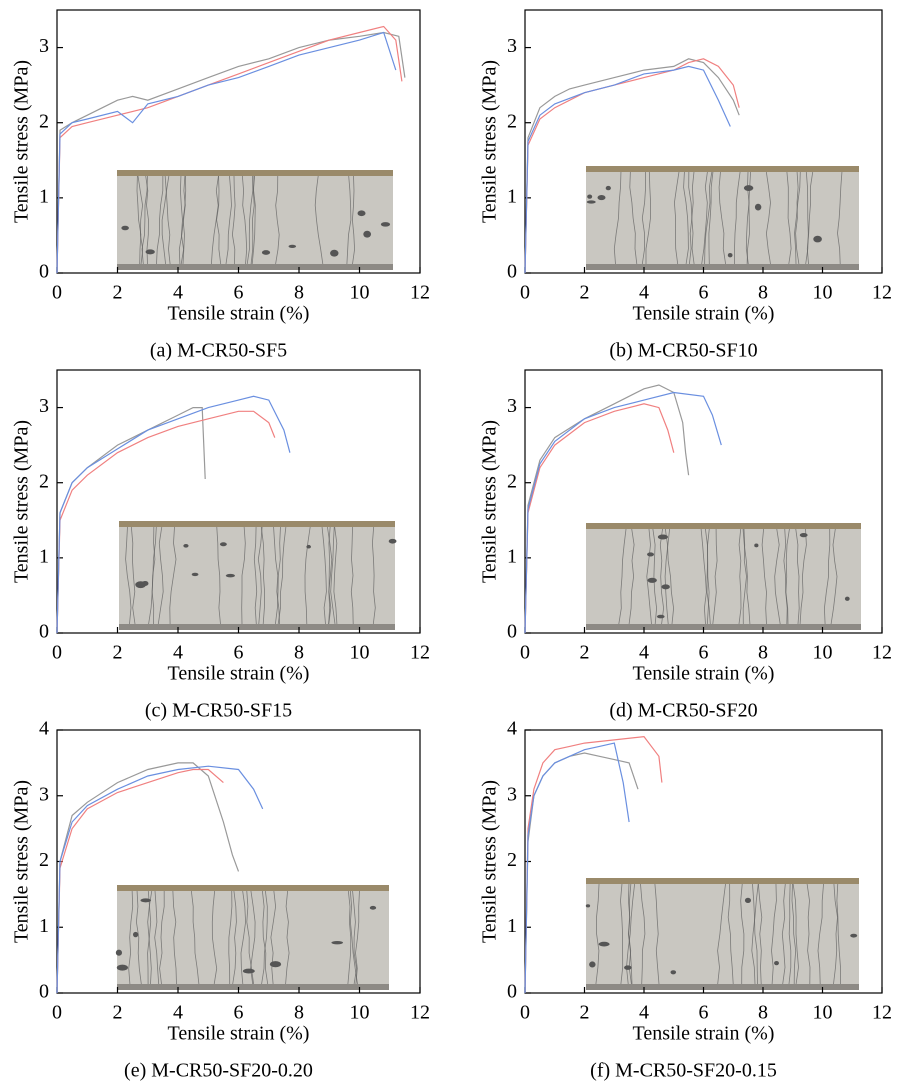 This screenshot has width=899, height=1087. What do you see at coordinates (218, 711) in the screenshot?
I see `panel-caption: (c) M-CR50-SF15` at bounding box center [218, 711].